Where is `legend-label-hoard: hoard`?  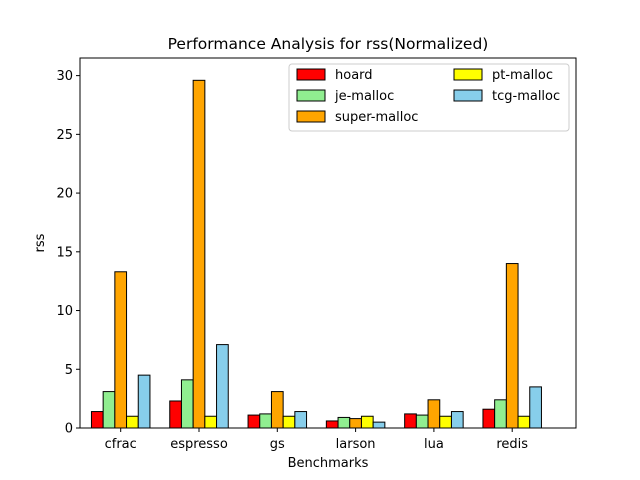
legend-label-hoard: hoard is located at coordinates (354, 75).